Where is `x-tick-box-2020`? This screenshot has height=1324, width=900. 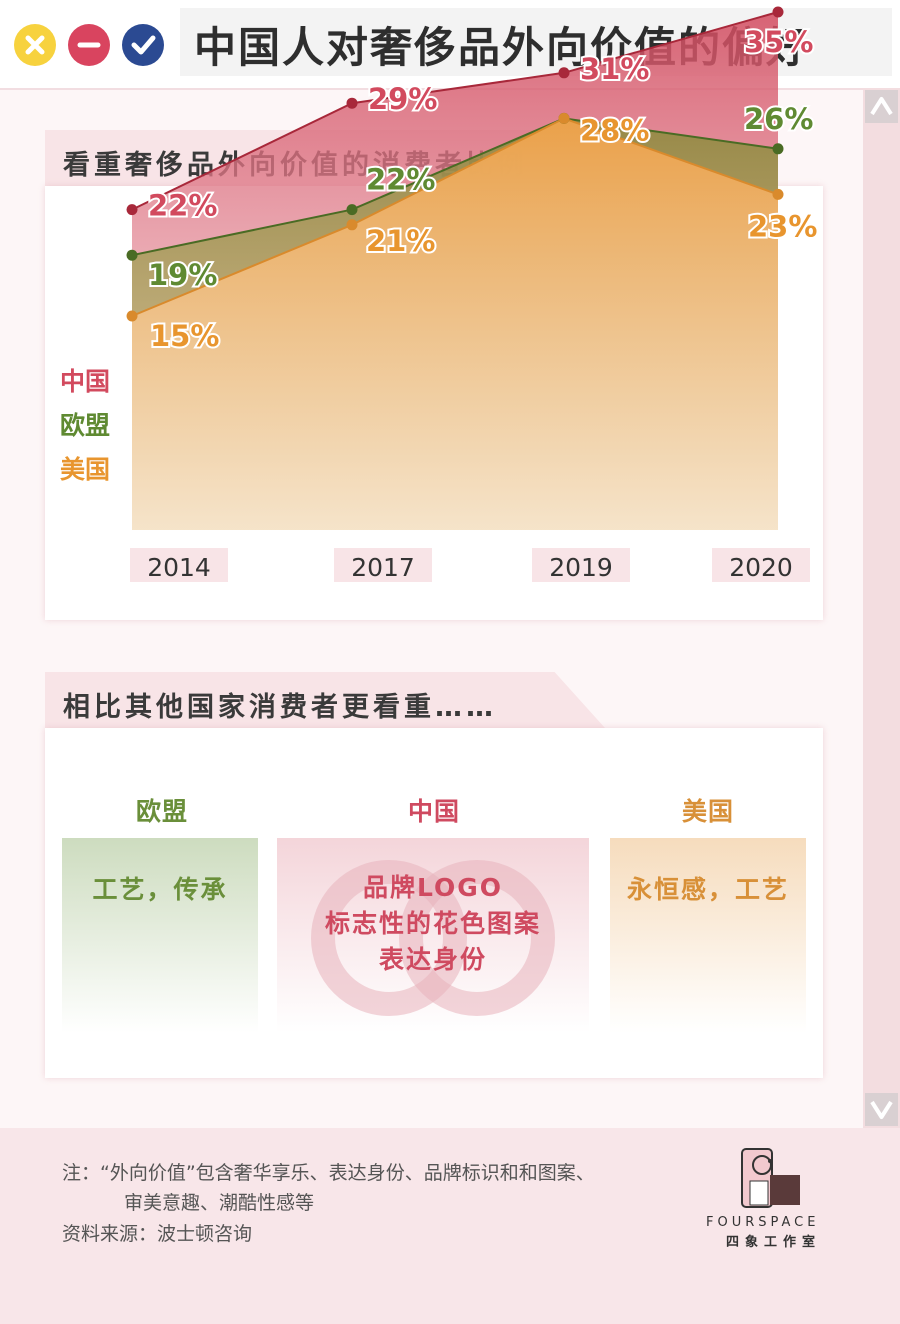 x-tick-box-2020 is located at coordinates (761, 565).